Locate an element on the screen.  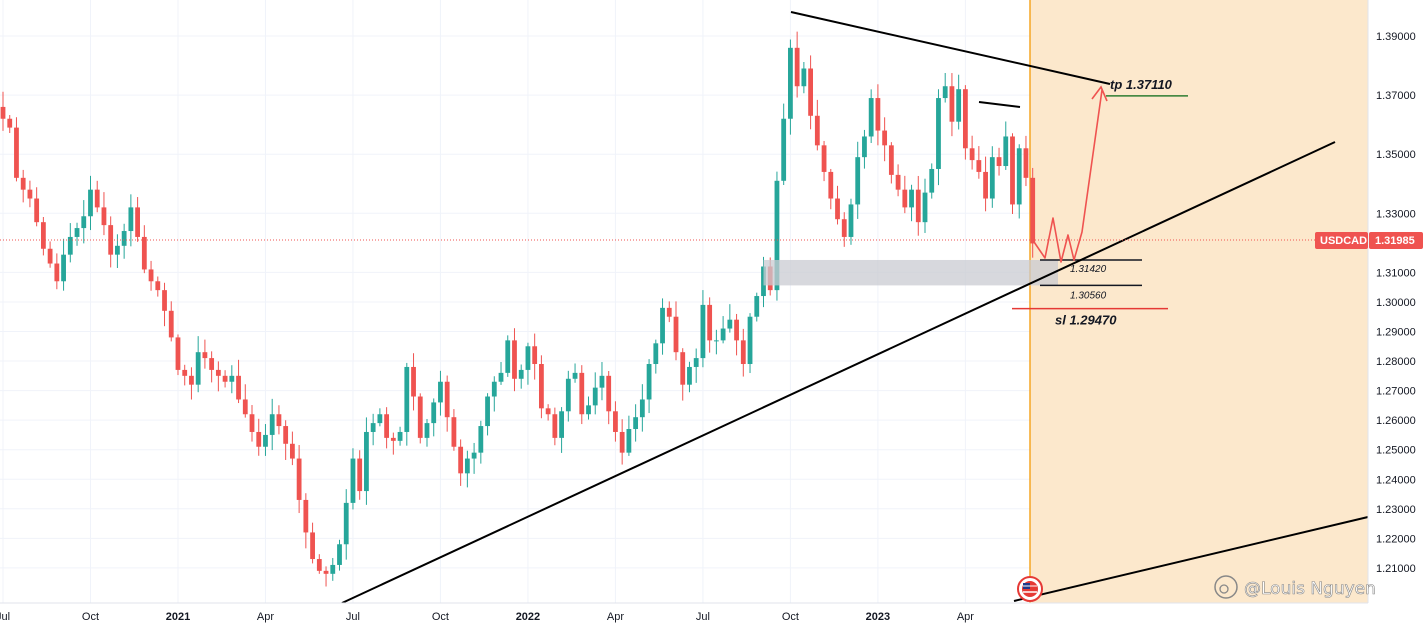
time-axis: Jul Oct 2021 Apr Jul Oct 2022 Apr Jul Oct 2023 Apr is located at coordinates (712, 614).